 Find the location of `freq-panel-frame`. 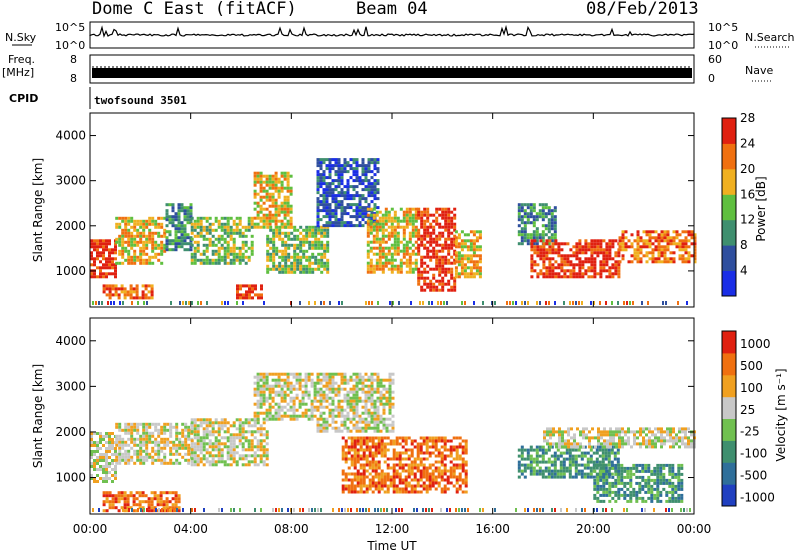

freq-panel-frame is located at coordinates (392, 69).